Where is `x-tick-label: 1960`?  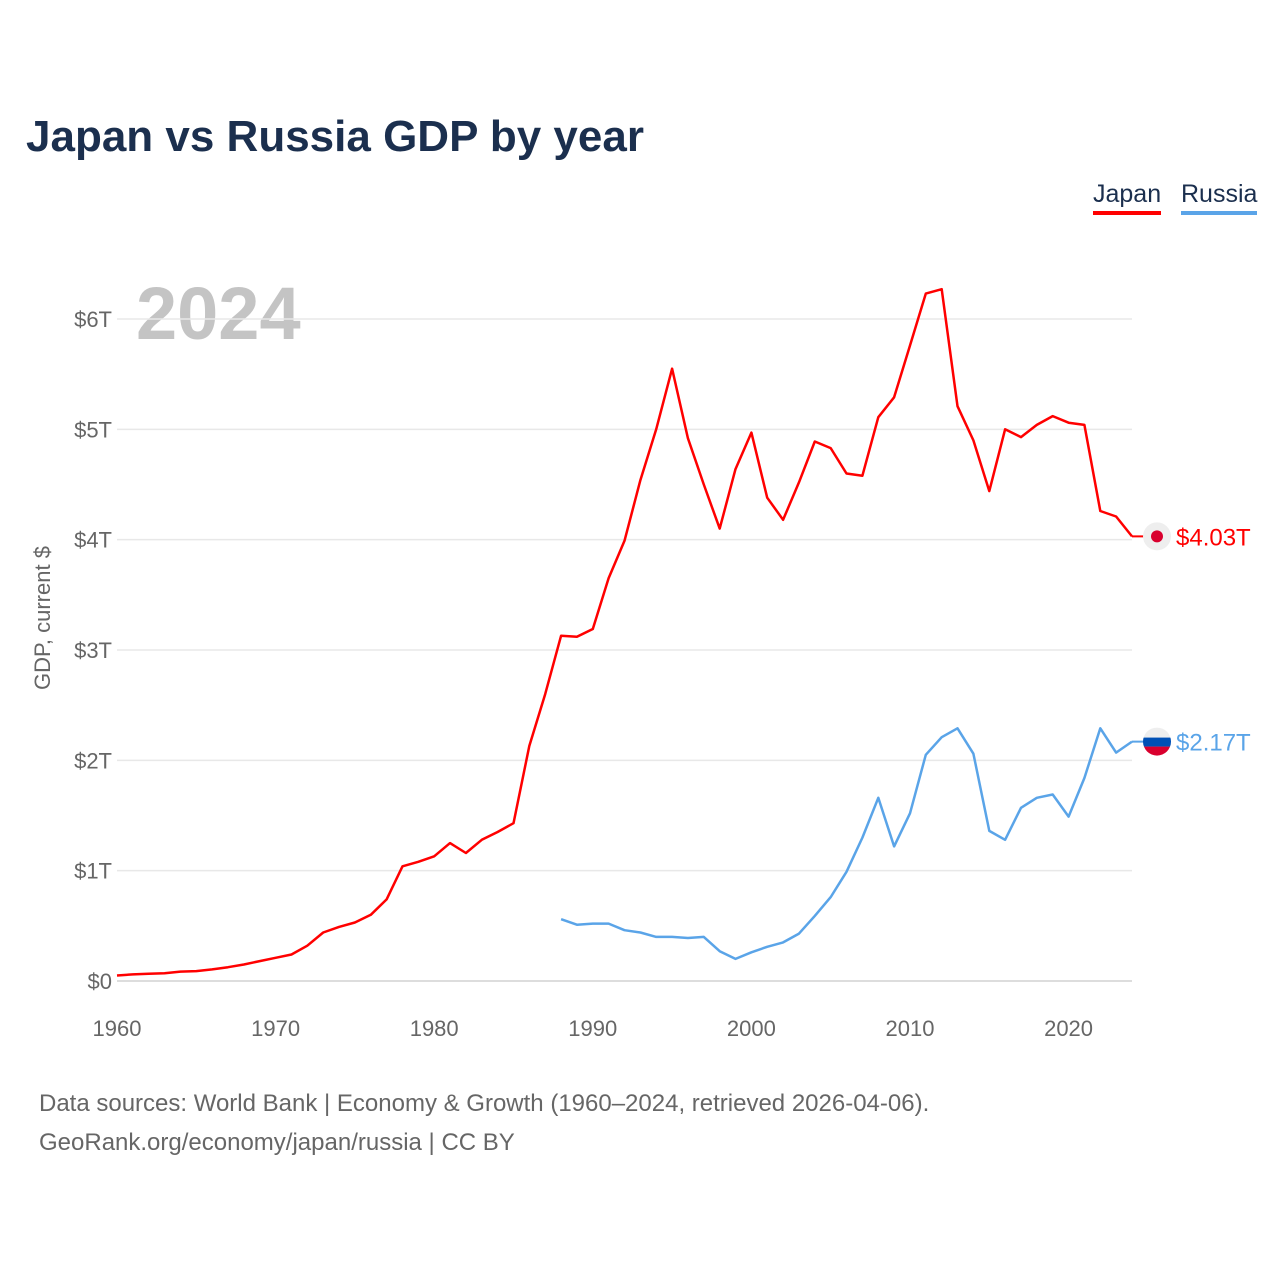 x-tick-label: 1960 is located at coordinates (117, 1028).